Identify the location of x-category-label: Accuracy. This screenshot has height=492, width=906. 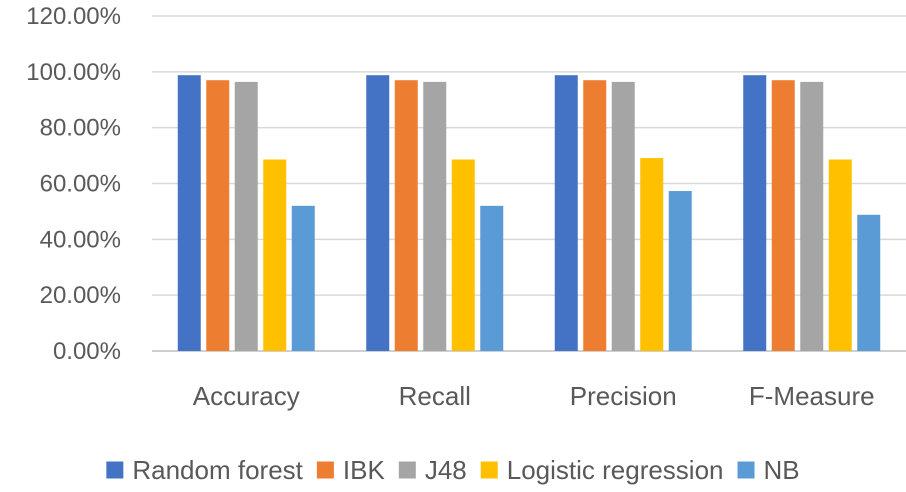
(246, 396).